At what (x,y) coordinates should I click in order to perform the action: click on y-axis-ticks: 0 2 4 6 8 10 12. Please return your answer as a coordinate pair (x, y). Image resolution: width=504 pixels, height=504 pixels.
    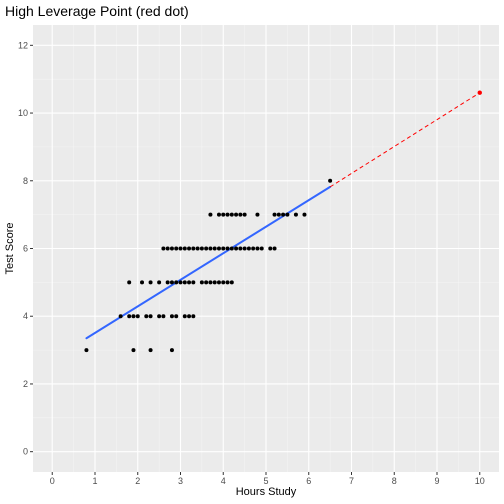
    Looking at the image, I should click on (25, 248).